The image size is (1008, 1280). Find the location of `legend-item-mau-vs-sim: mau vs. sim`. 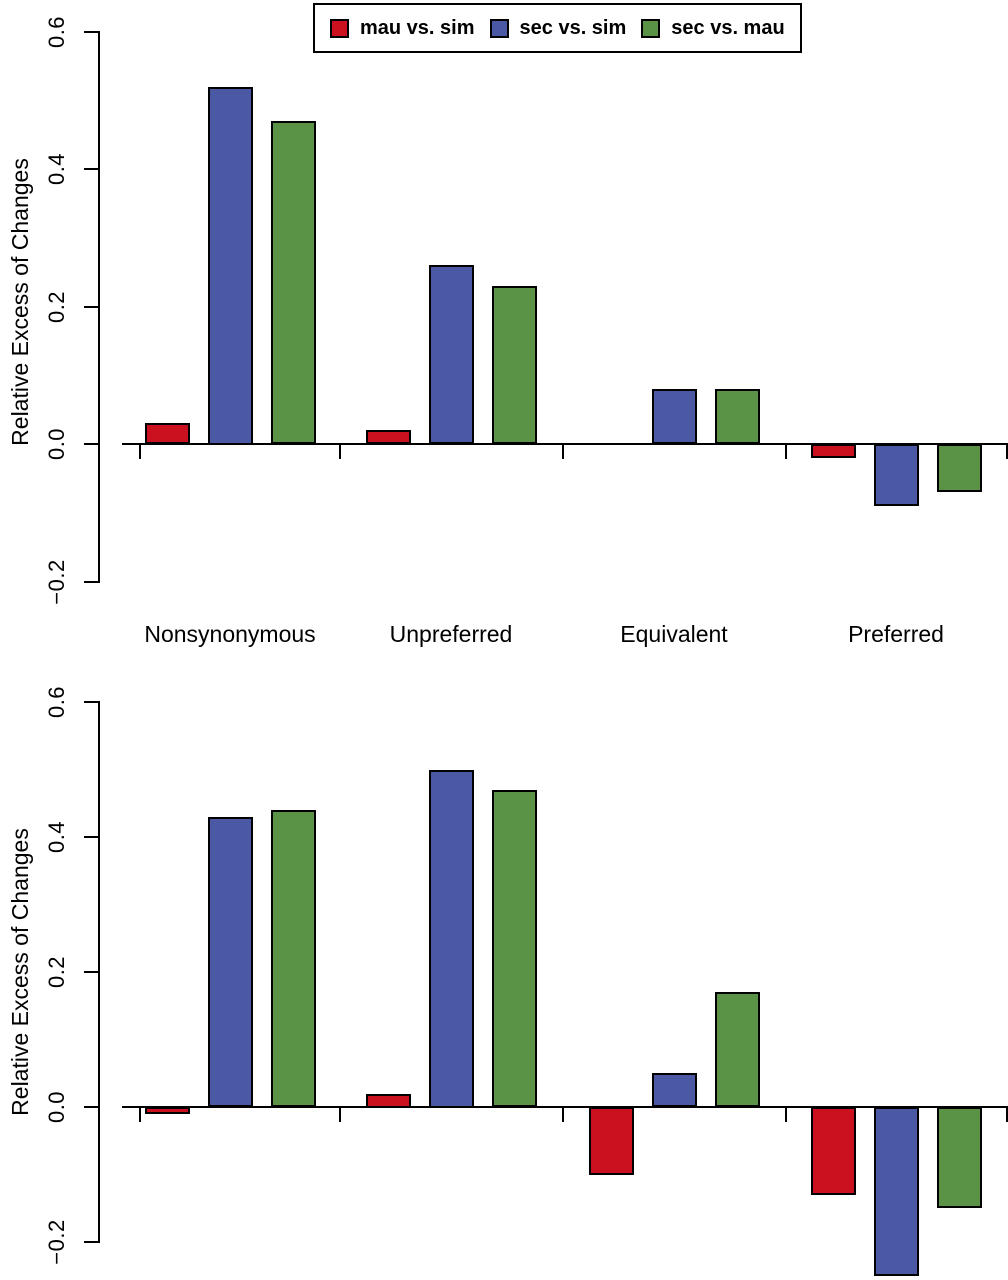

legend-item-mau-vs-sim: mau vs. sim is located at coordinates (402, 28).